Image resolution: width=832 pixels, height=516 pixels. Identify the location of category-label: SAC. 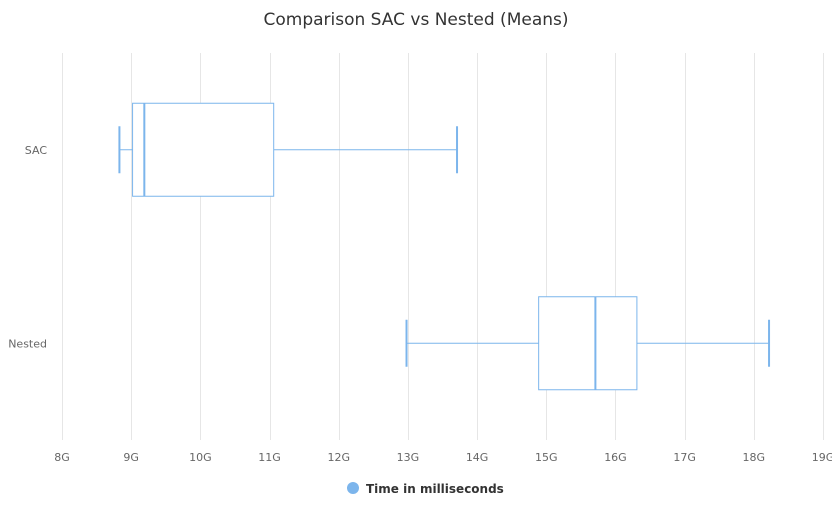
(36, 150).